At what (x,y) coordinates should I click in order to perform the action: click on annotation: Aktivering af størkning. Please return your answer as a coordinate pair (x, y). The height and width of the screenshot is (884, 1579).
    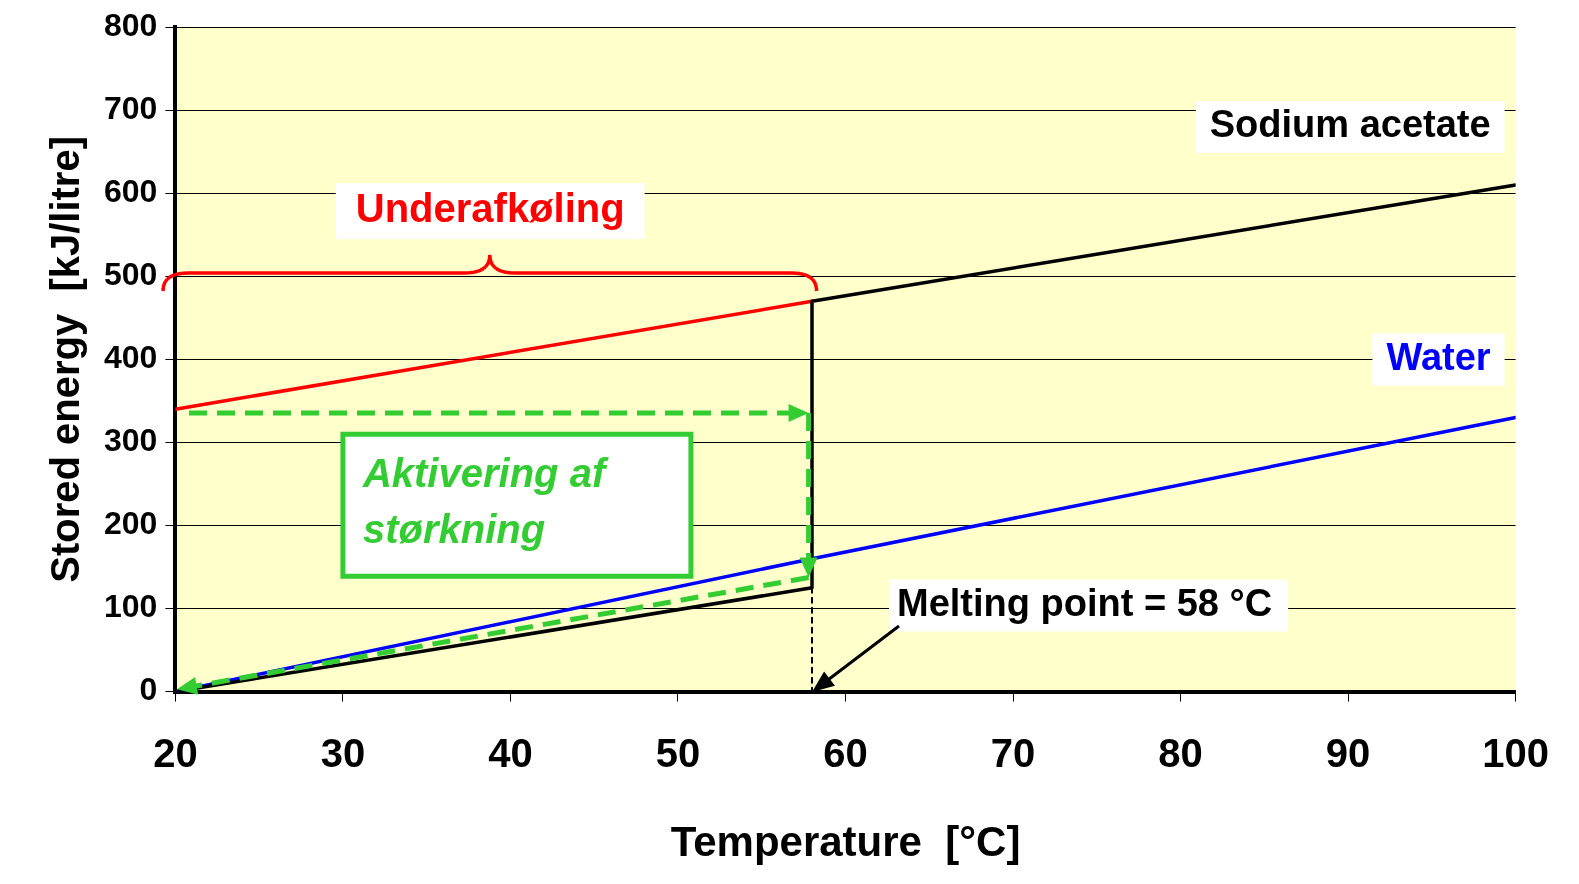
    Looking at the image, I should click on (485, 501).